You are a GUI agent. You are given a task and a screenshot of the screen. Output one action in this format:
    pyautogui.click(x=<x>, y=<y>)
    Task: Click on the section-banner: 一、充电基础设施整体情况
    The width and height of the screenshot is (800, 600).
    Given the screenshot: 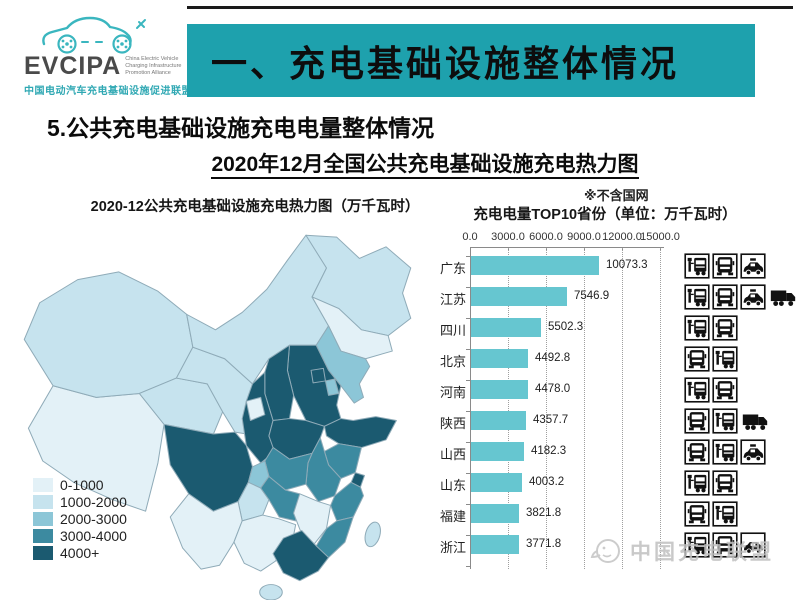 What is the action you would take?
    pyautogui.click(x=471, y=60)
    